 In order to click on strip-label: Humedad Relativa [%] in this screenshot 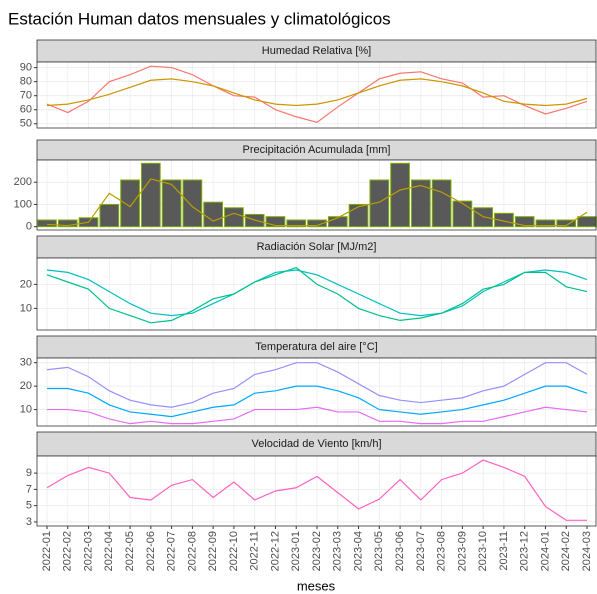, I will do `click(316, 51)`.